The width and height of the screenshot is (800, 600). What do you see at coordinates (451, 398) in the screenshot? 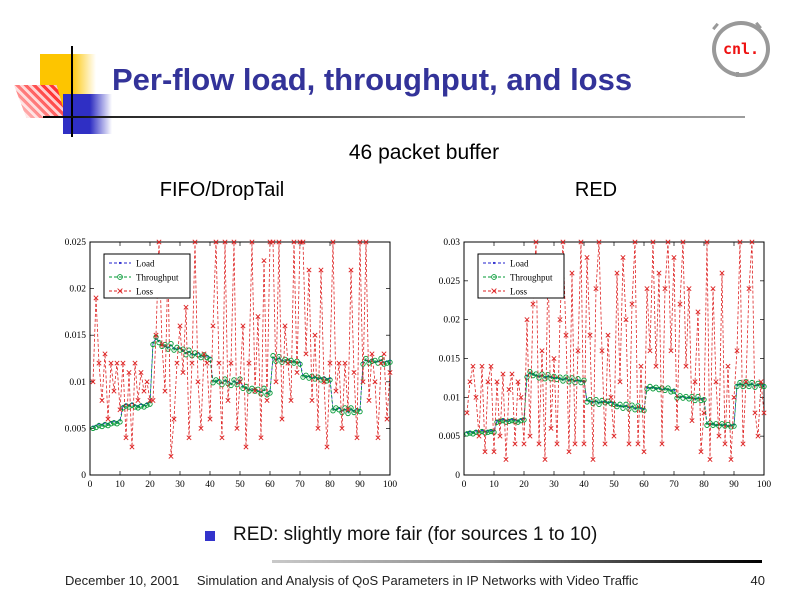
I see `y-tick-label: 0.01` at bounding box center [451, 398].